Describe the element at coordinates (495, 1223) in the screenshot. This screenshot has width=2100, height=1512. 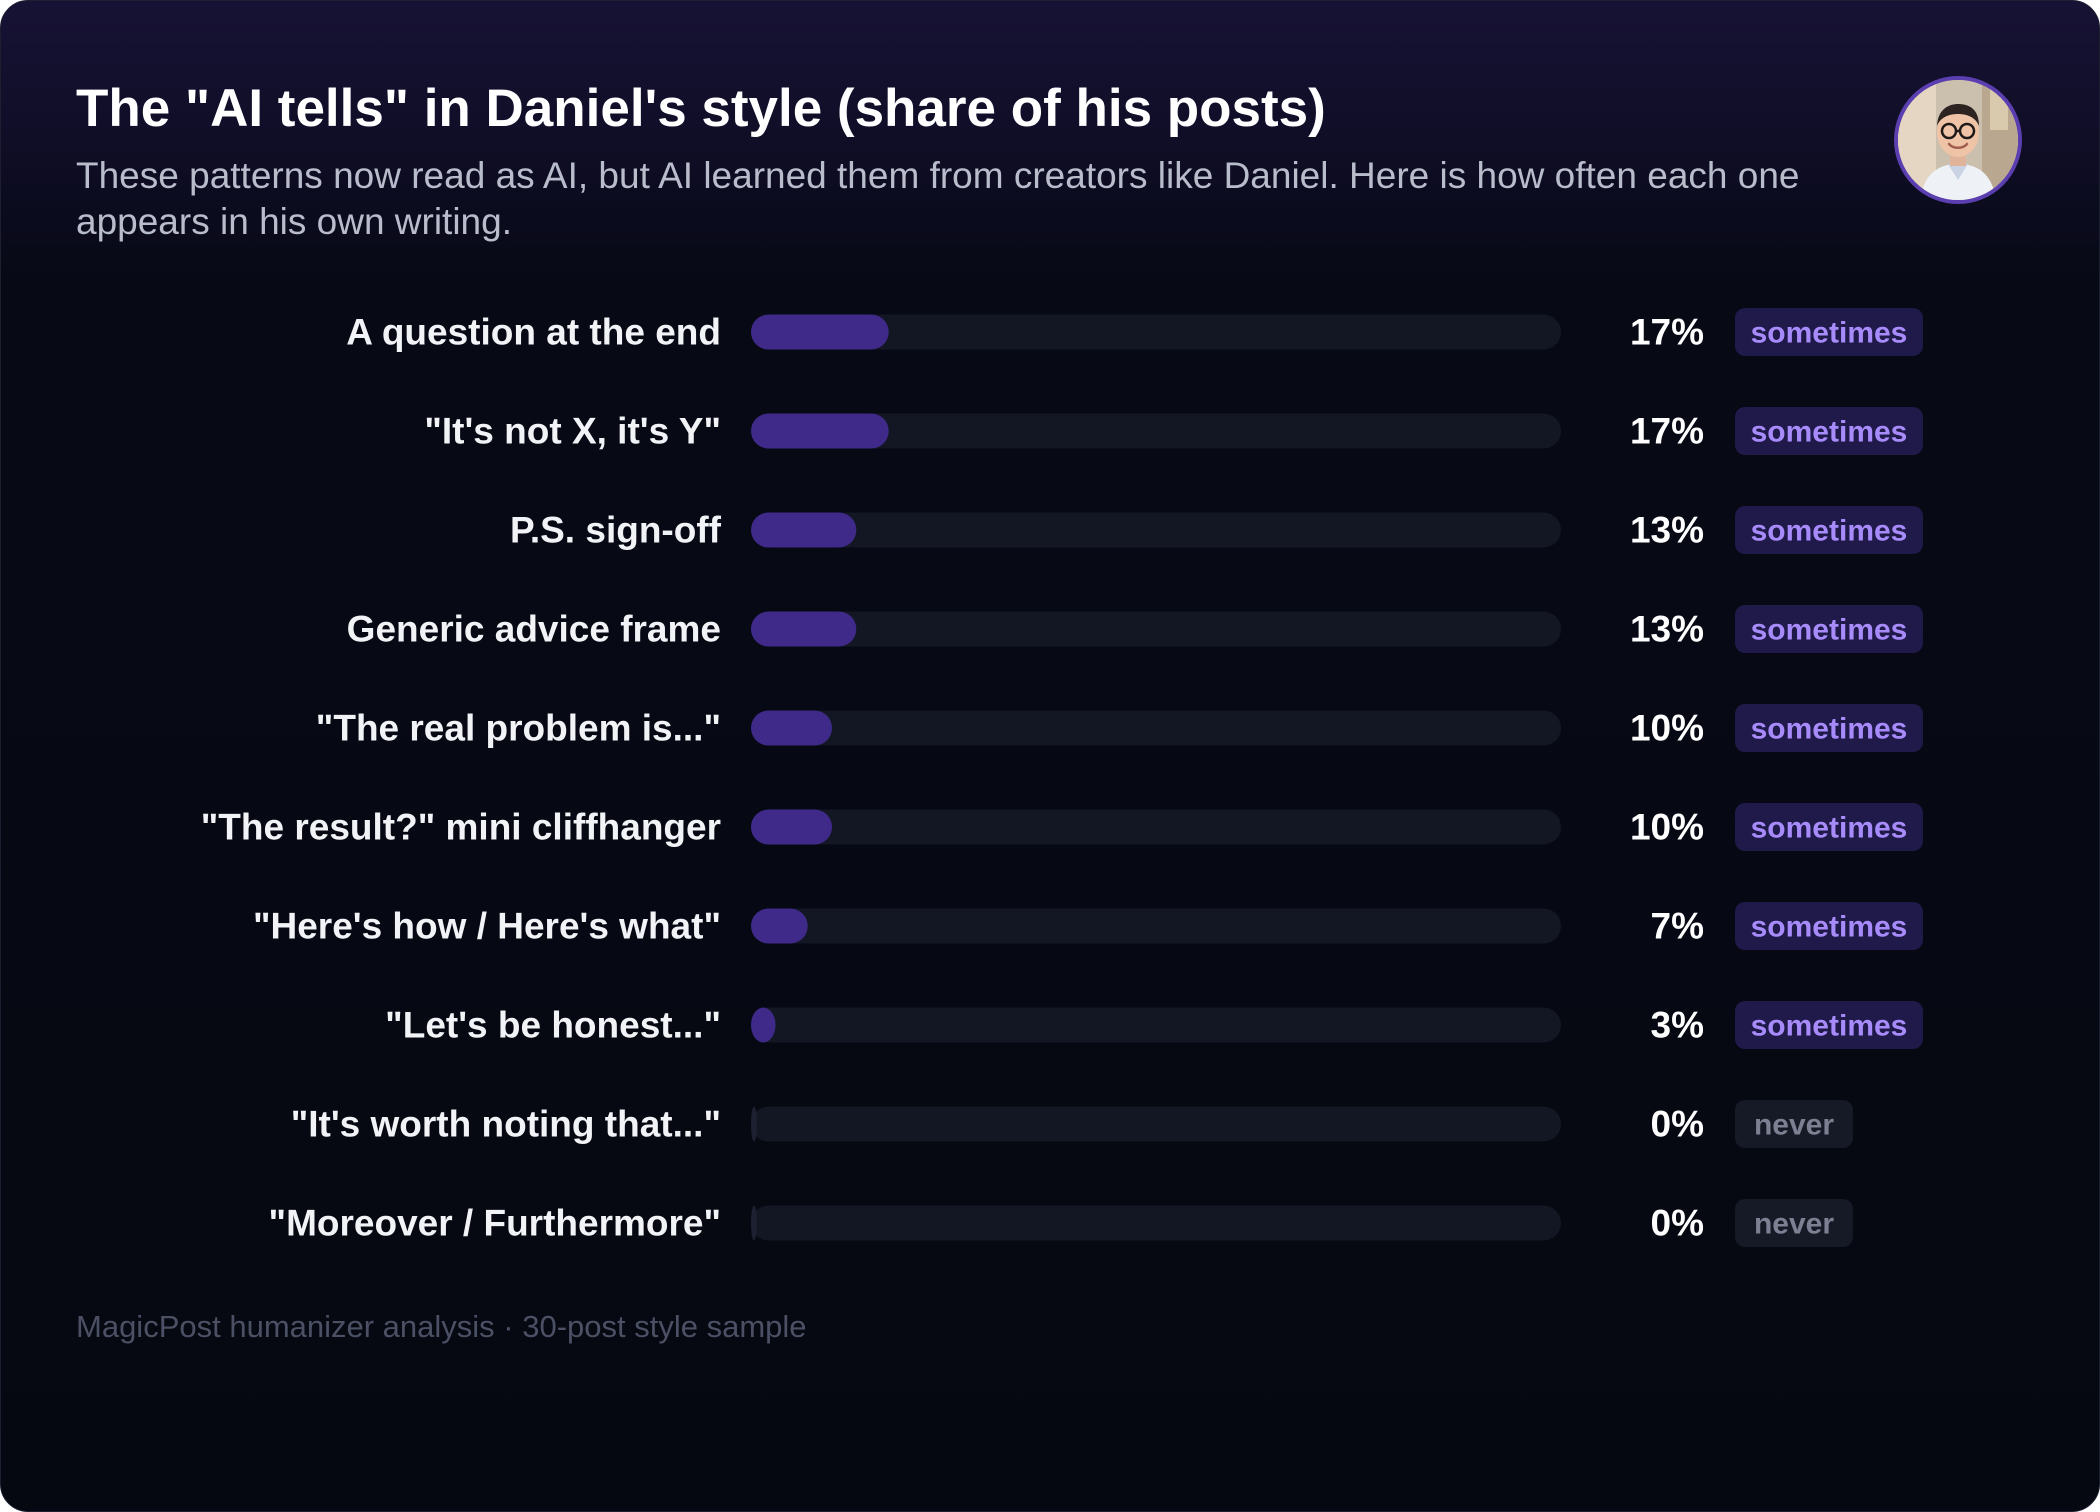
I see `category-label: "Moreover / Furthermore"` at that location.